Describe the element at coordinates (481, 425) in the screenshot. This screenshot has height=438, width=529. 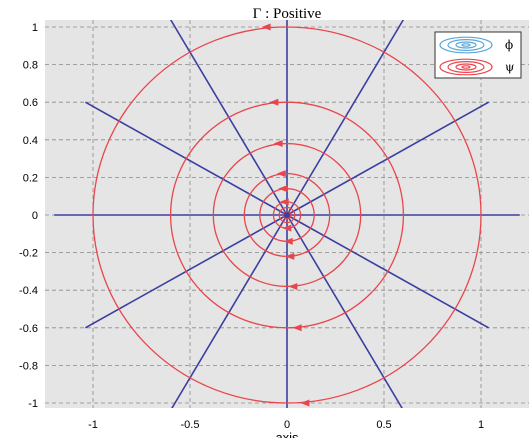
I see `x-tick-label: 1` at that location.